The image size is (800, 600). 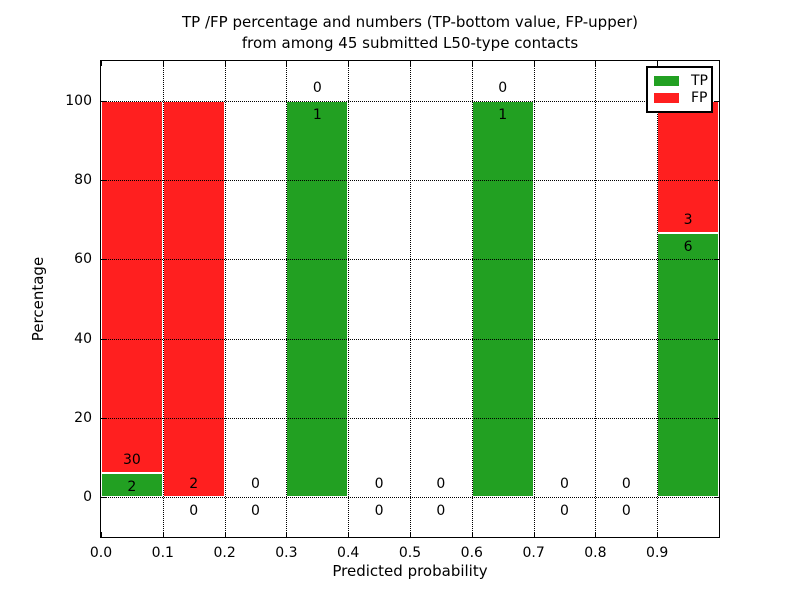 What do you see at coordinates (681, 80) in the screenshot?
I see `legend-item-tp: TP` at bounding box center [681, 80].